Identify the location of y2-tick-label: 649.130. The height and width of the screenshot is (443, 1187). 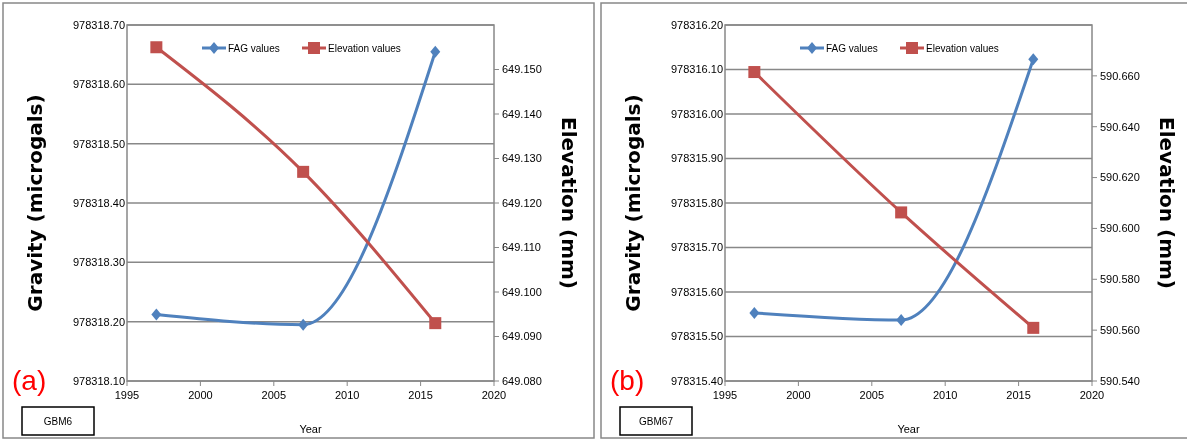
(522, 158).